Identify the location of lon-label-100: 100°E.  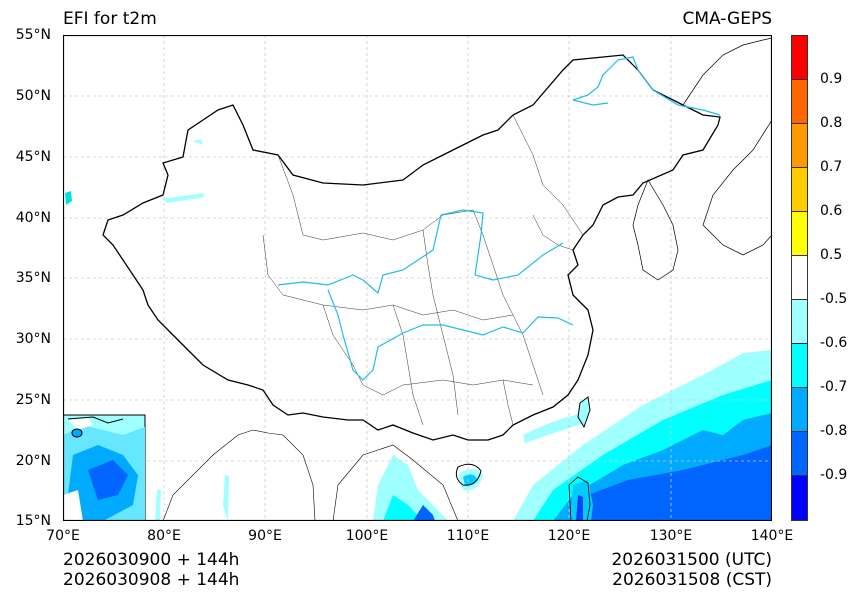
(367, 536).